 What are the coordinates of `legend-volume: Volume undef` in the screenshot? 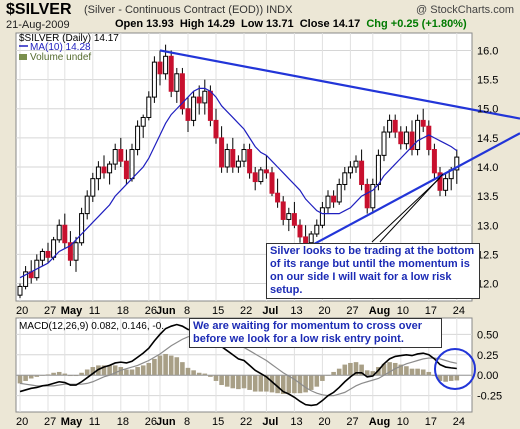 It's located at (60, 57).